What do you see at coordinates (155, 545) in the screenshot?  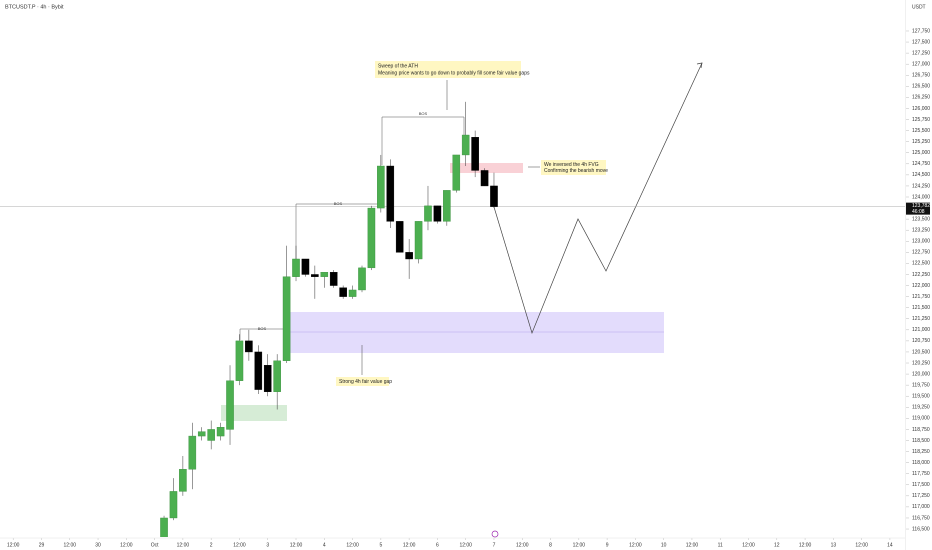 I see `x-tick-label: Oct` at bounding box center [155, 545].